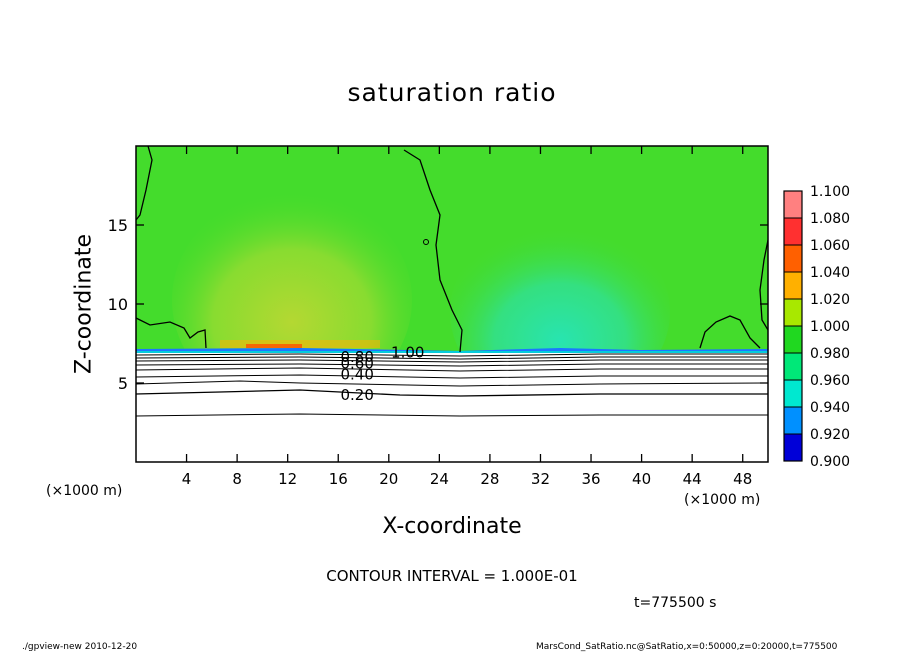 This screenshot has height=654, width=904. What do you see at coordinates (830, 354) in the screenshot?
I see `colorbar-tick-label: 0.980` at bounding box center [830, 354].